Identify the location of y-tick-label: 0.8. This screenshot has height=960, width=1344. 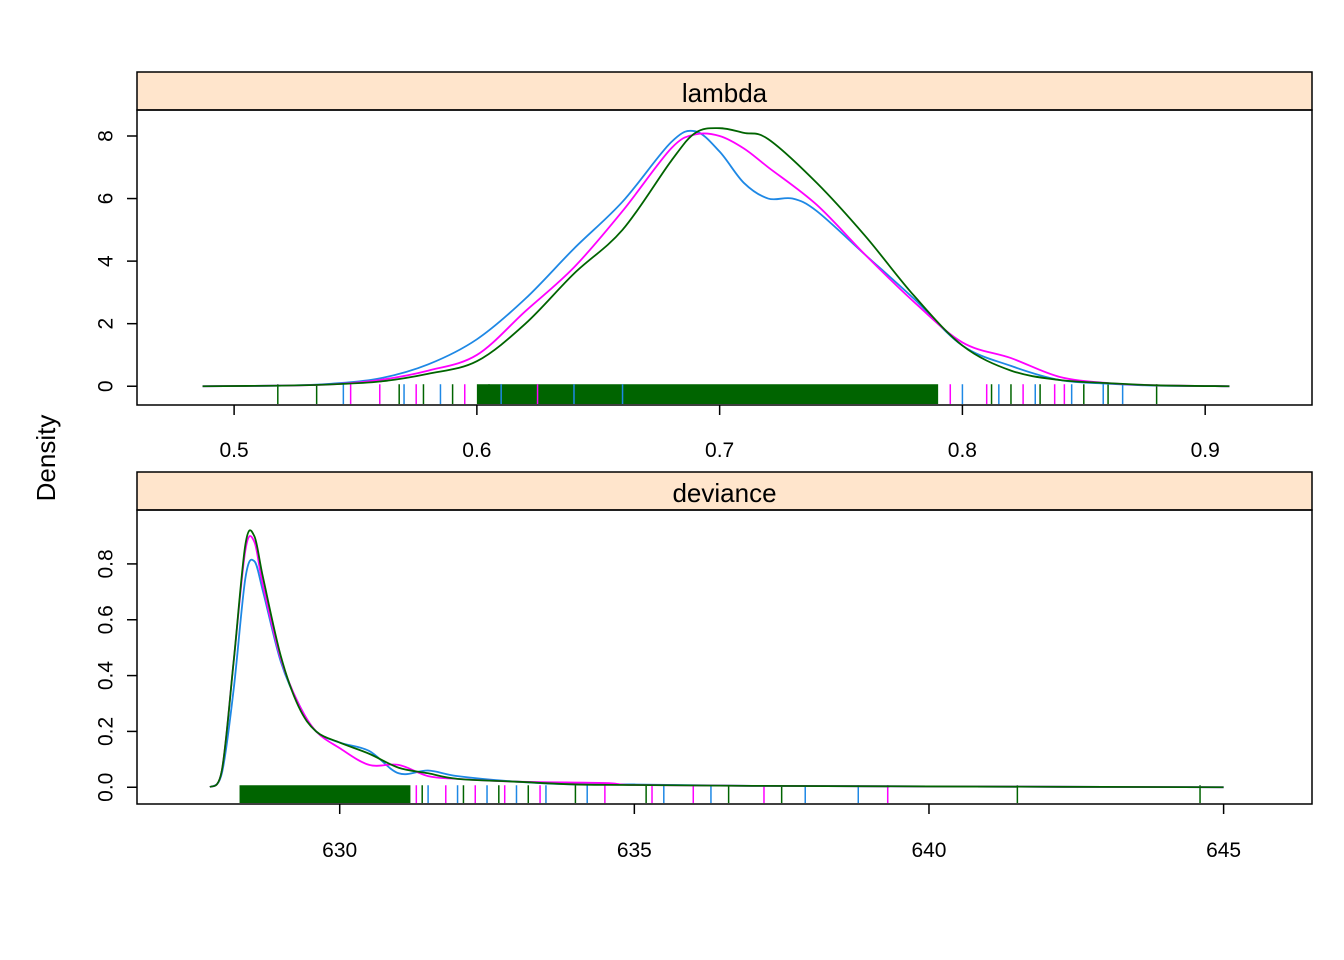
(105, 563).